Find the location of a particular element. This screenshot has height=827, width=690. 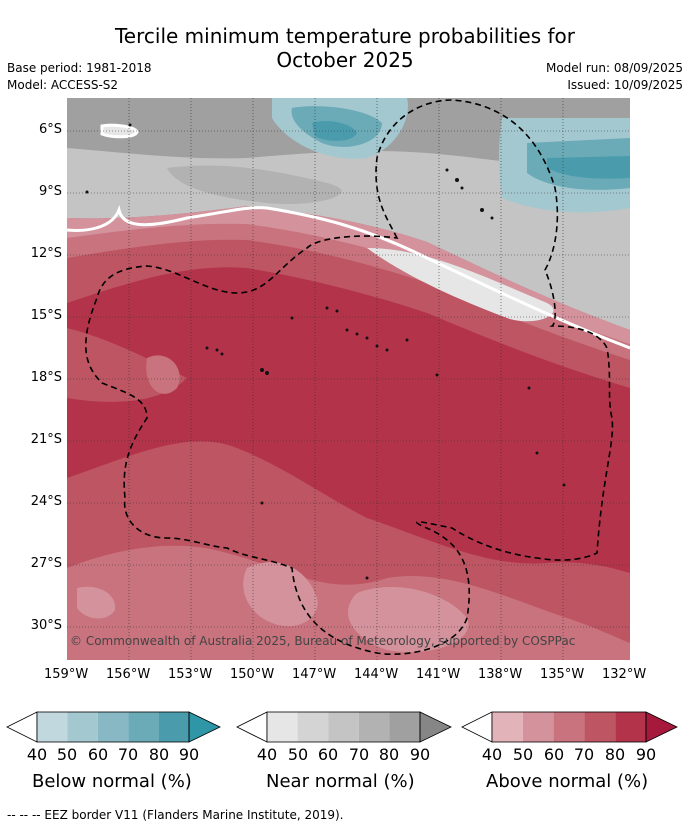

model-name: Model: ACCESS-S2 is located at coordinates (63, 85).